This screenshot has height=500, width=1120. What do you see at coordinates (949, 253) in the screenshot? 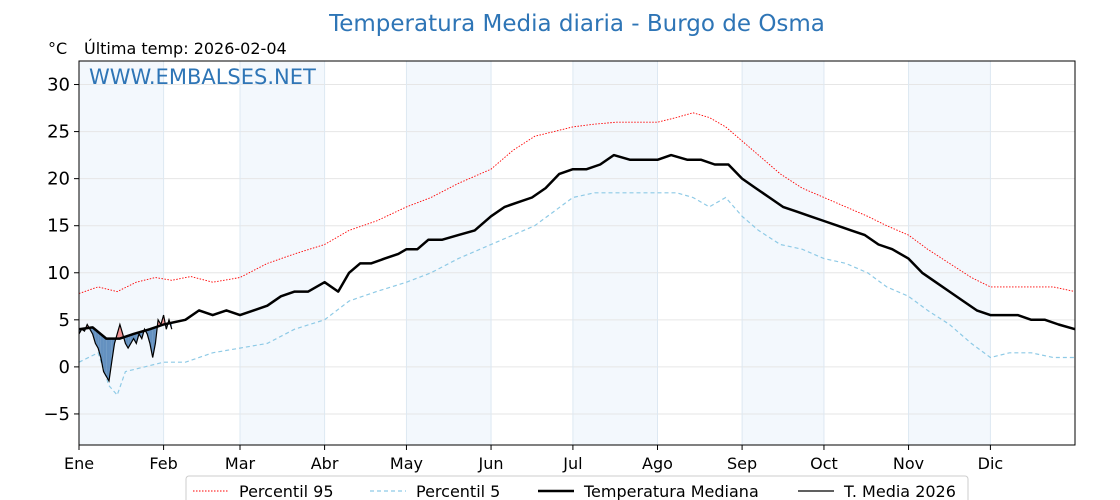
I see `month-band-nov` at bounding box center [949, 253].